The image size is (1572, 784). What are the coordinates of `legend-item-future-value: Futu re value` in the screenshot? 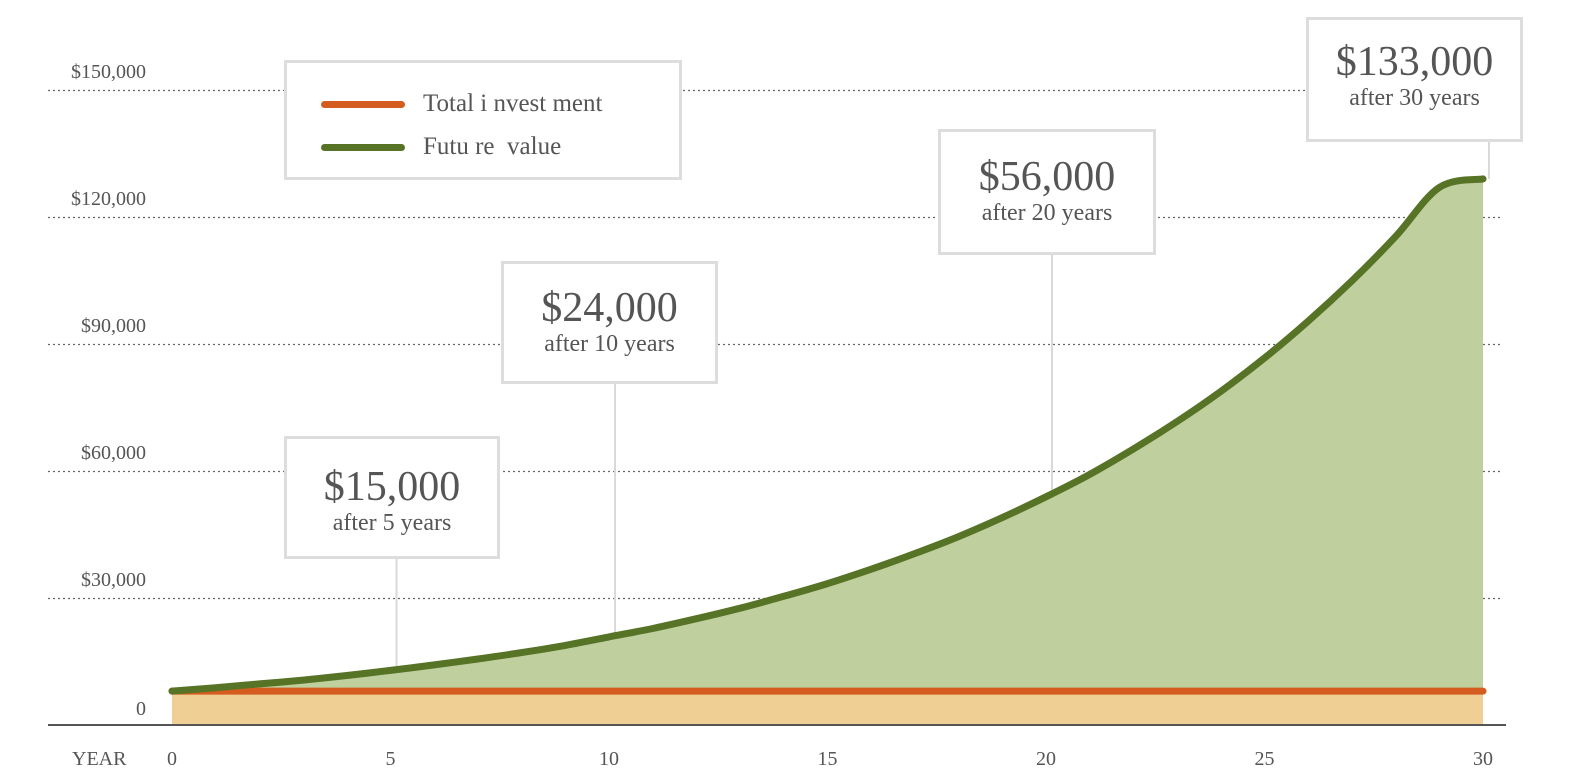 It's located at (441, 147).